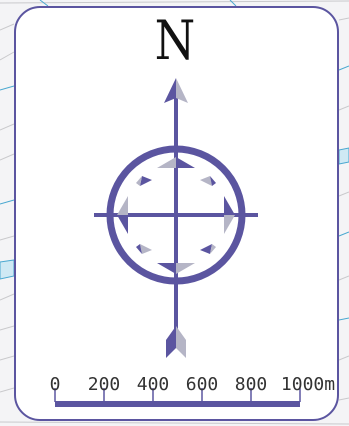  What do you see at coordinates (104, 384) in the screenshot?
I see `scale-bar-tick-label: 200` at bounding box center [104, 384].